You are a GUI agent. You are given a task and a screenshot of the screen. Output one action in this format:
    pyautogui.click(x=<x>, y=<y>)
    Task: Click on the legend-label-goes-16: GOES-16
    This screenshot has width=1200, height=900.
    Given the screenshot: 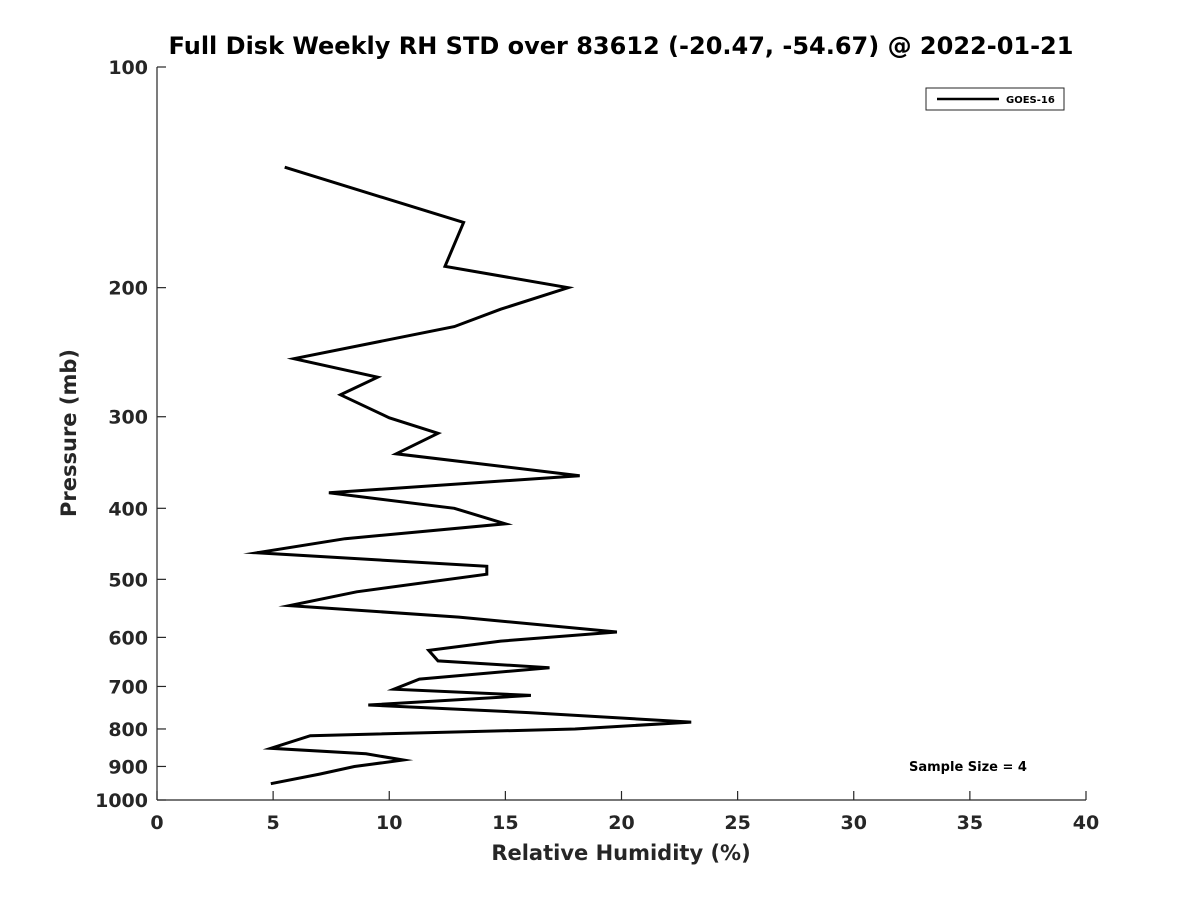 What is the action you would take?
    pyautogui.click(x=1030, y=100)
    